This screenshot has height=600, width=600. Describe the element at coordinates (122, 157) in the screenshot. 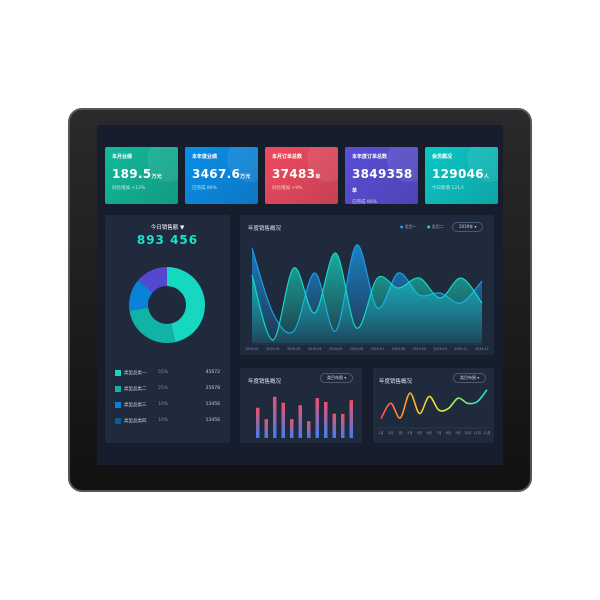

I see `kpi-title: 本月业绩` at that location.